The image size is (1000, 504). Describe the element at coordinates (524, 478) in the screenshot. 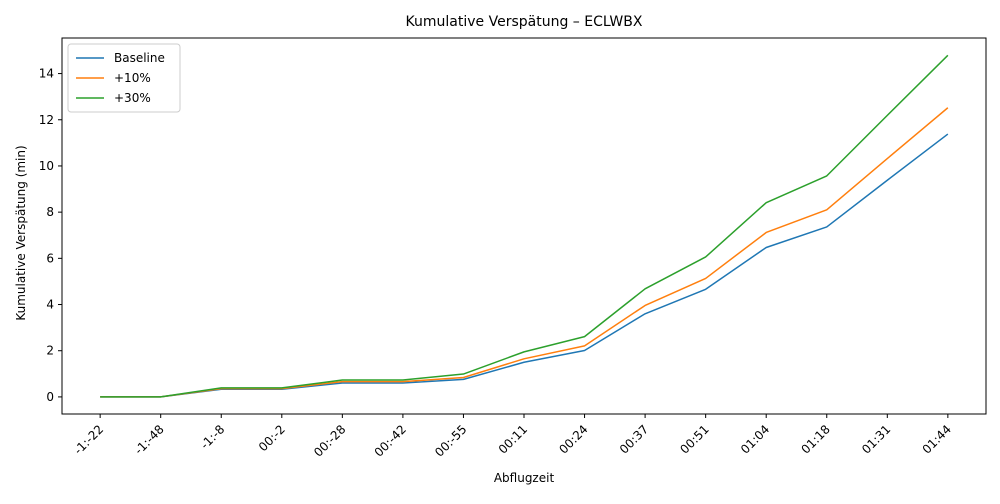

I see `x-axis-label: Abflugzeit` at that location.